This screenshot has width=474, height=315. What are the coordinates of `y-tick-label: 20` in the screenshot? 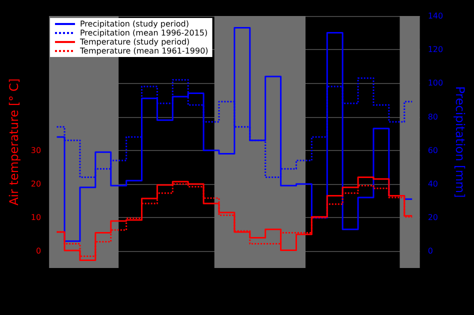 It's located at (36, 184).